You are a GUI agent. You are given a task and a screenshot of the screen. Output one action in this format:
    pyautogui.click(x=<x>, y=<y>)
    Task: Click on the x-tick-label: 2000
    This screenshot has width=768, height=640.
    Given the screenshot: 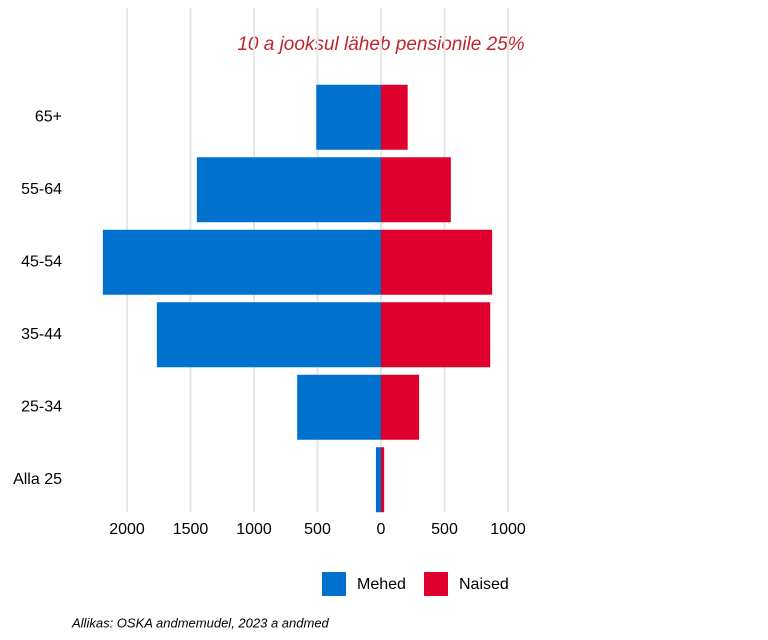 What is the action you would take?
    pyautogui.click(x=127, y=529)
    